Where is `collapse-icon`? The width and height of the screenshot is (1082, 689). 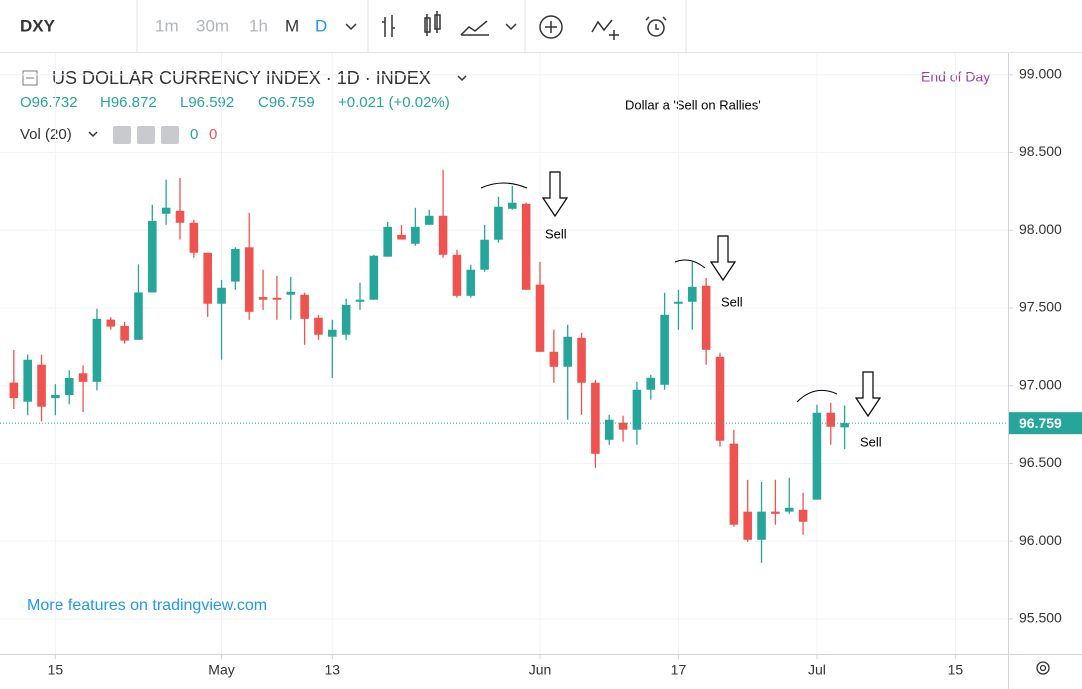
collapse-icon is located at coordinates (30, 78).